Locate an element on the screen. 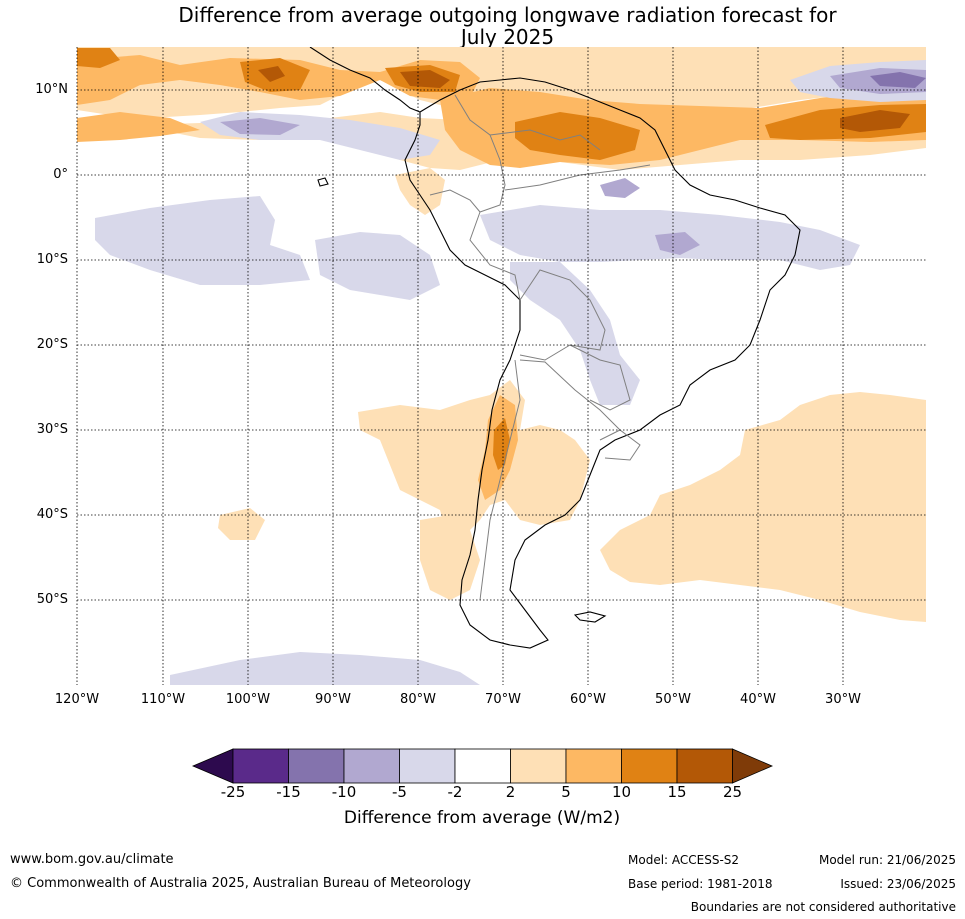 The width and height of the screenshot is (965, 919). colorbar-extend-min is located at coordinates (212, 766).